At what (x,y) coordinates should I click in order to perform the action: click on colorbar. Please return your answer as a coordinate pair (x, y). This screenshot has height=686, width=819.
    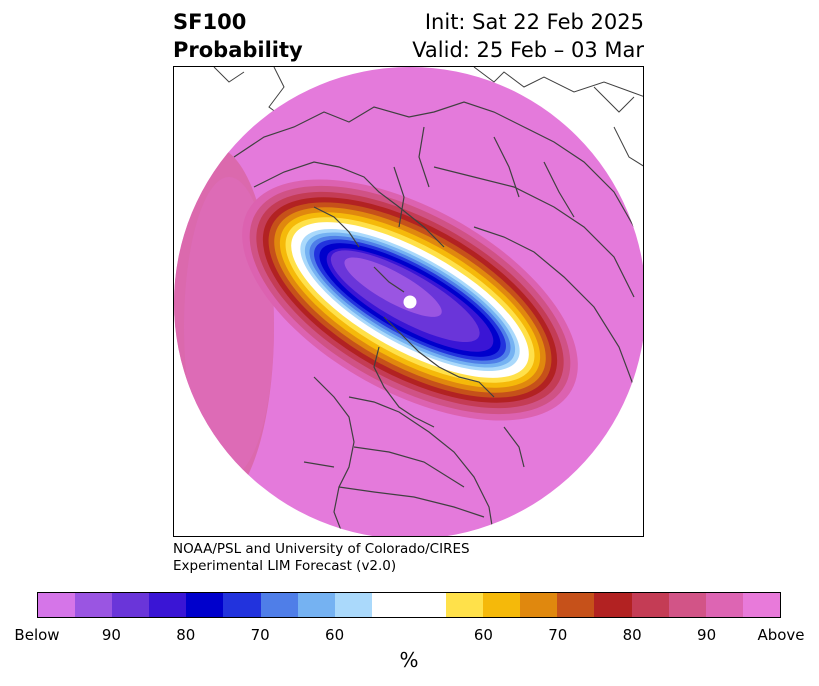
    Looking at the image, I should click on (409, 605).